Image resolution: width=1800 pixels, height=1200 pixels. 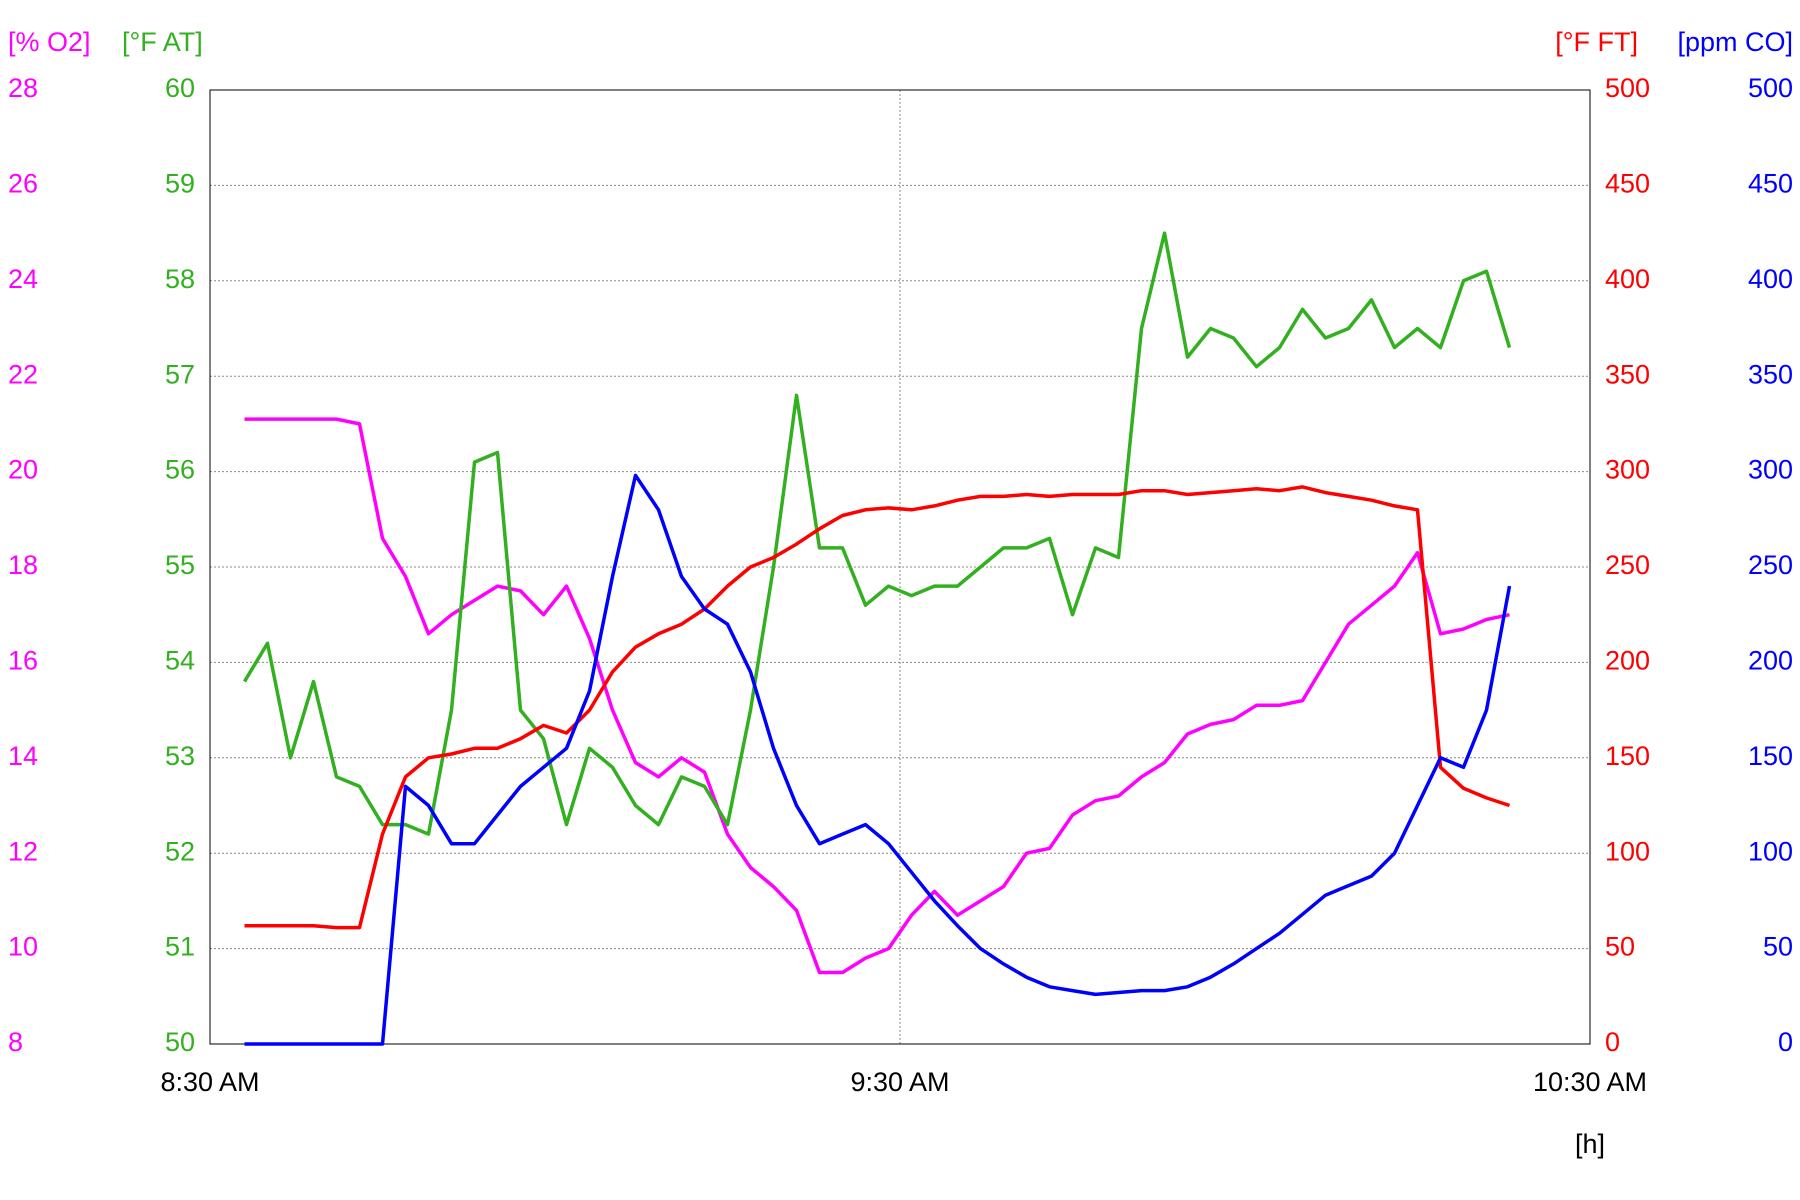 I want to click on y-tick-label: 10, so click(x=23, y=947).